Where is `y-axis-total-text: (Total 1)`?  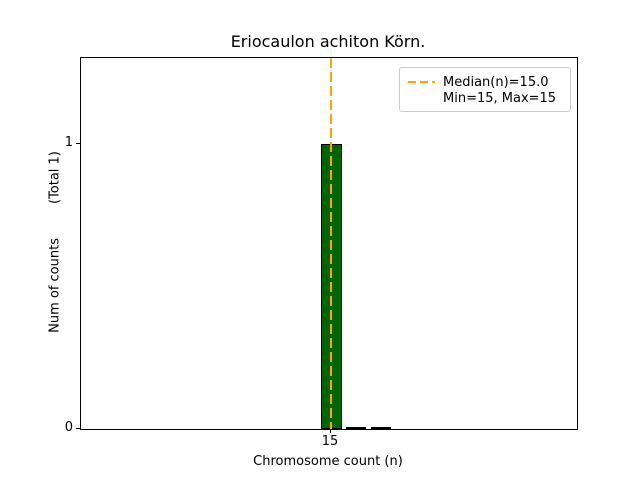 y-axis-total-text: (Total 1) is located at coordinates (55, 178).